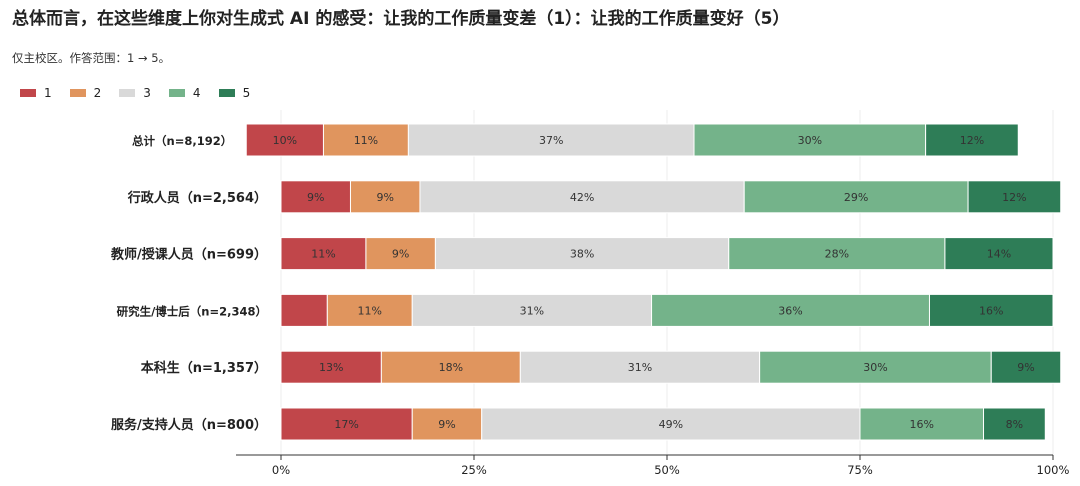 Image resolution: width=1080 pixels, height=486 pixels. What do you see at coordinates (91, 58) in the screenshot?
I see `chart-subtitle: 仅主校区。作答范围：1 → 5。` at bounding box center [91, 58].